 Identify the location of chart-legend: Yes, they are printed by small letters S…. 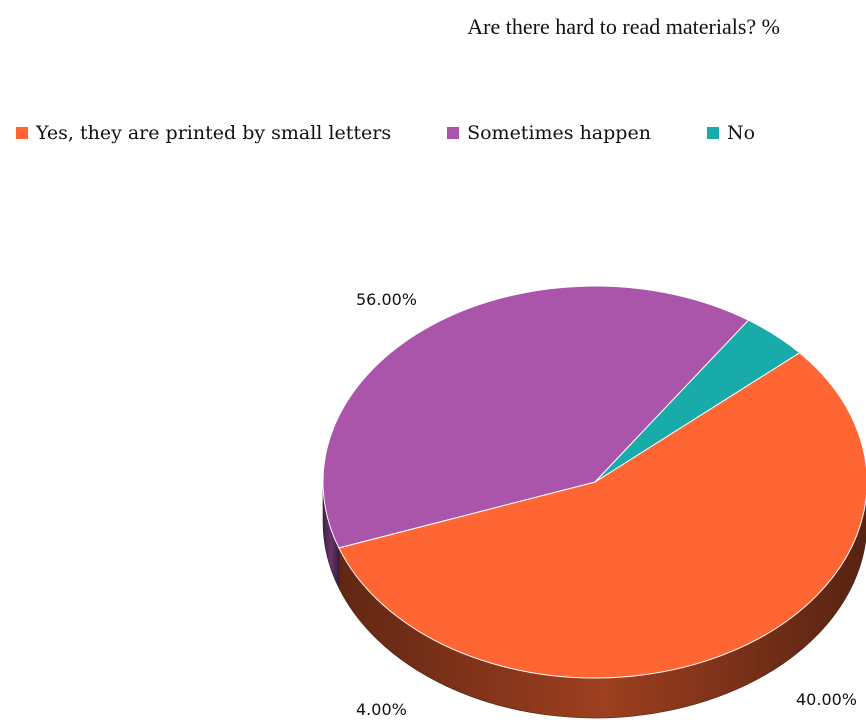
(385, 133).